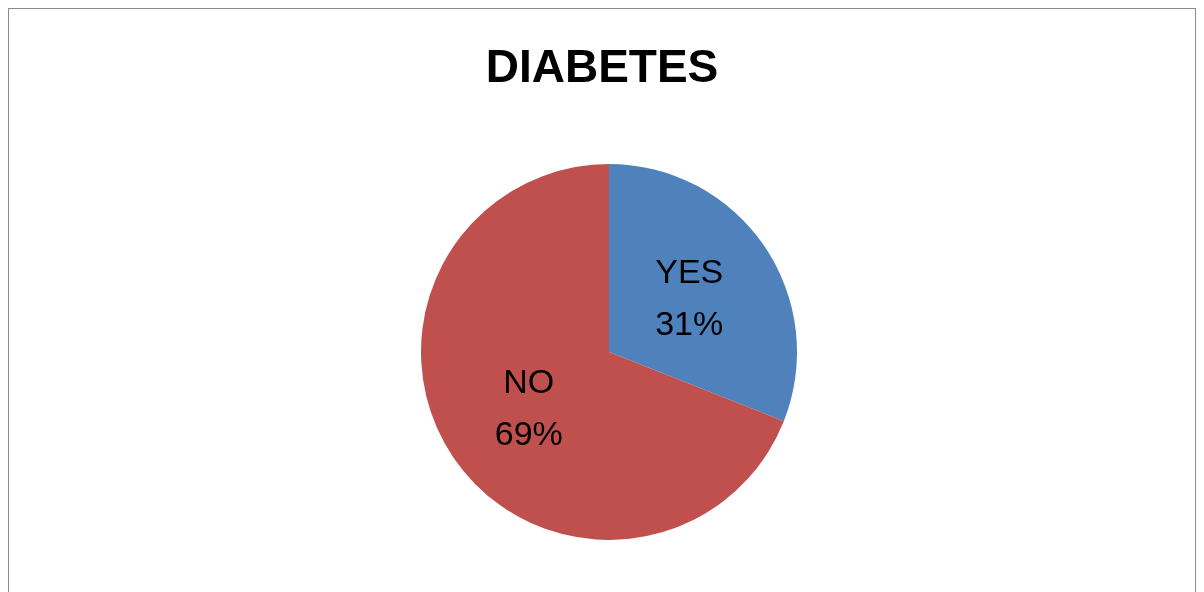 The height and width of the screenshot is (592, 1204). I want to click on data-label: 69%, so click(528, 432).